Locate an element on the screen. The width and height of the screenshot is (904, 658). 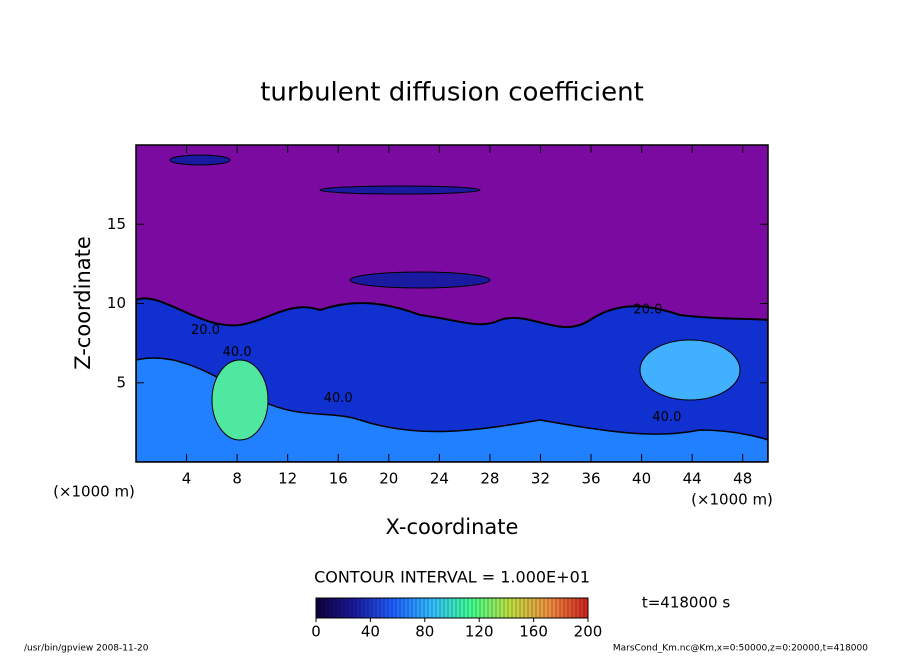
x-tick-label: 16 is located at coordinates (338, 479).